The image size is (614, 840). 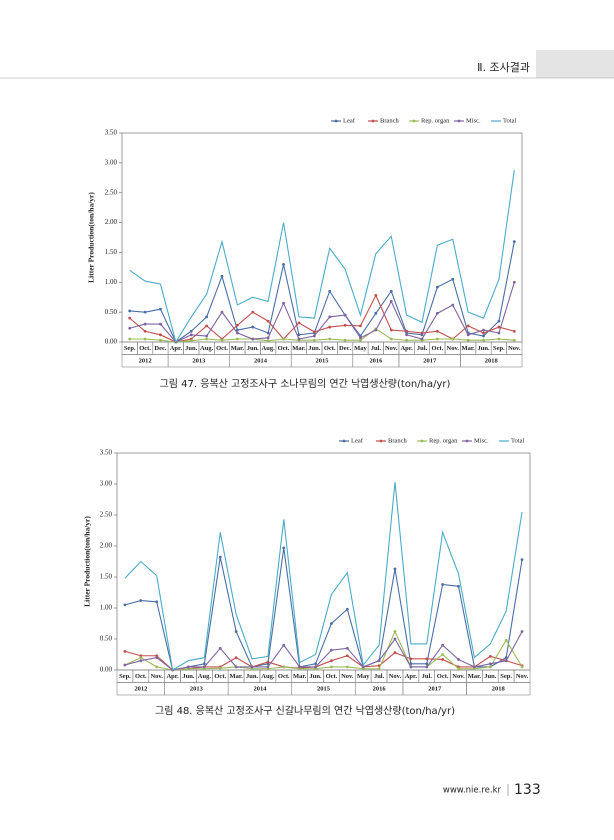 What do you see at coordinates (509, 120) in the screenshot?
I see `legend-label: Total` at bounding box center [509, 120].